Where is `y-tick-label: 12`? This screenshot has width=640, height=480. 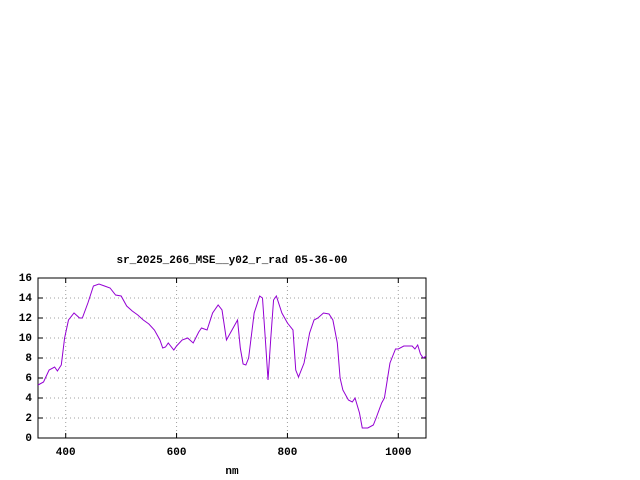 y-tick-label: 12 is located at coordinates (25, 319).